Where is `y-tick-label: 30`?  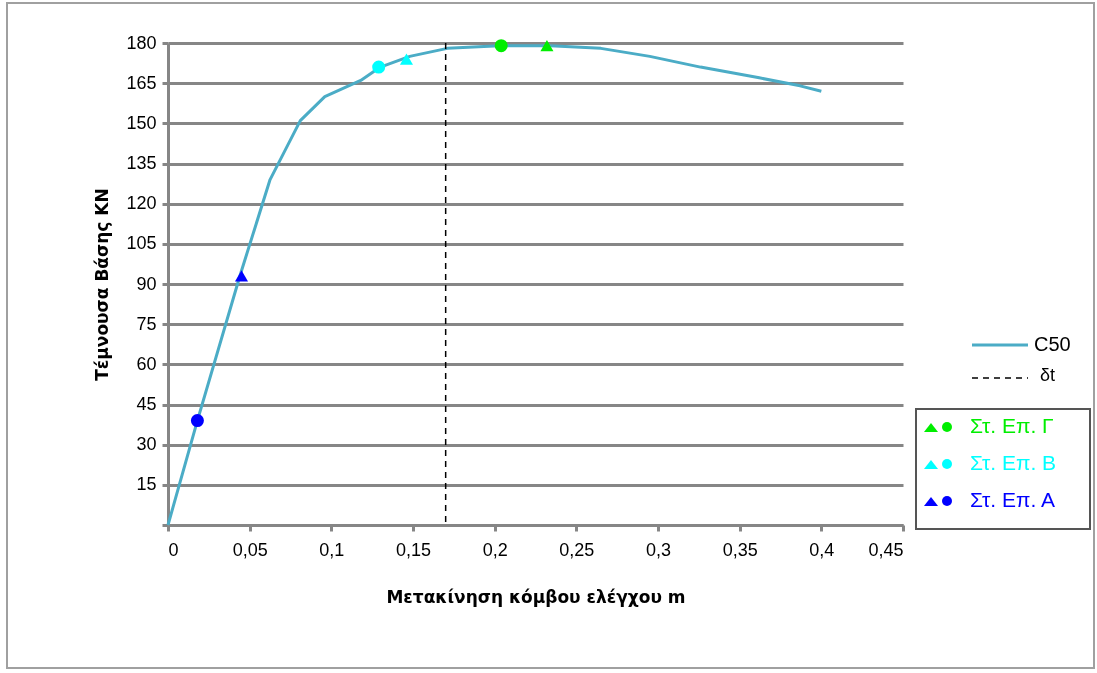 y-tick-label: 30 is located at coordinates (146, 444).